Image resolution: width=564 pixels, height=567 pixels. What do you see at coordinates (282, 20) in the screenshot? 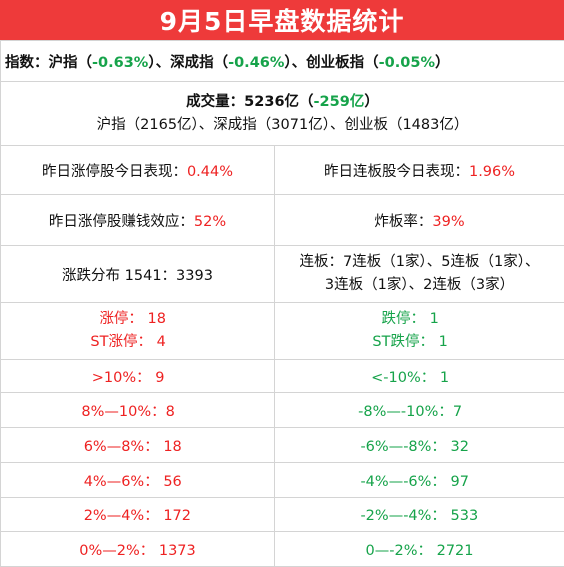
I see `sheet-title: 9月5日早盘数据统计` at bounding box center [282, 20].